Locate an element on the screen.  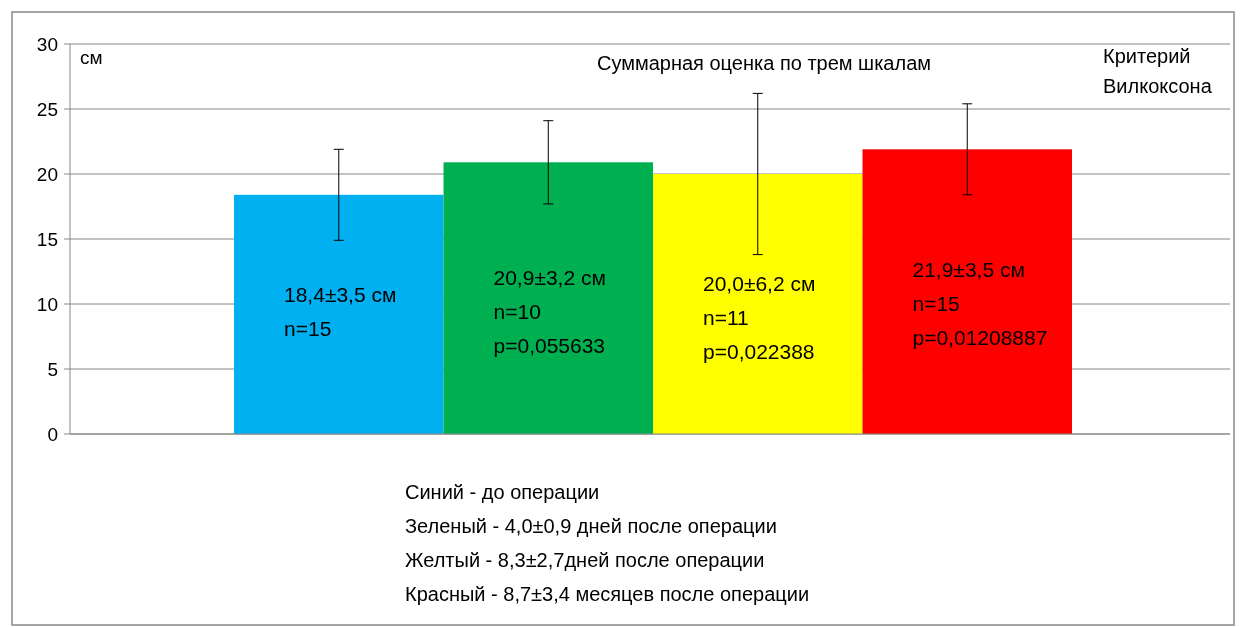
y-axis-title: см is located at coordinates (91, 57).